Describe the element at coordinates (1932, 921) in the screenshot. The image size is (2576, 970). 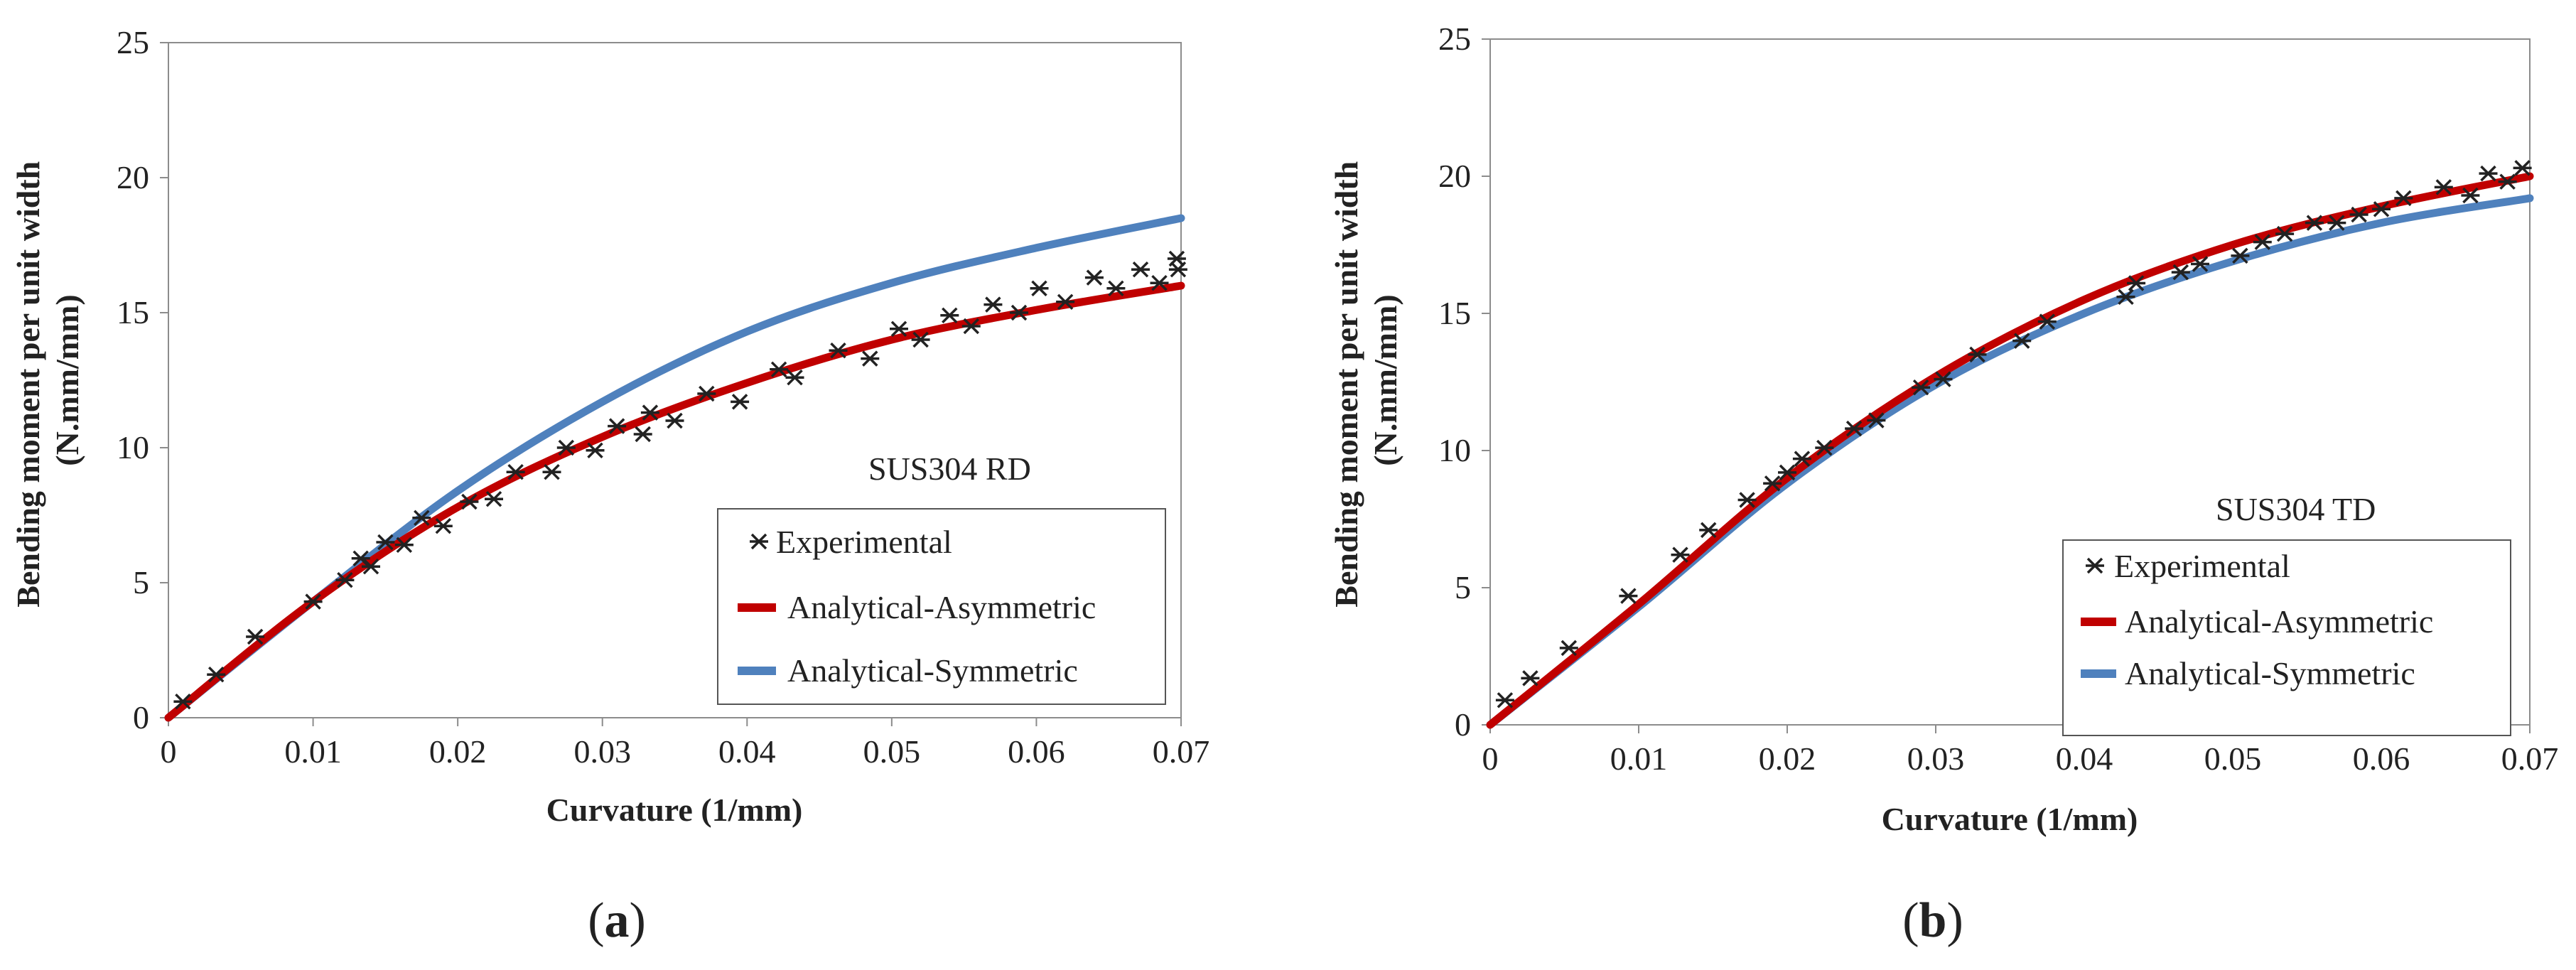
I see `panel-label-b: (b)` at that location.